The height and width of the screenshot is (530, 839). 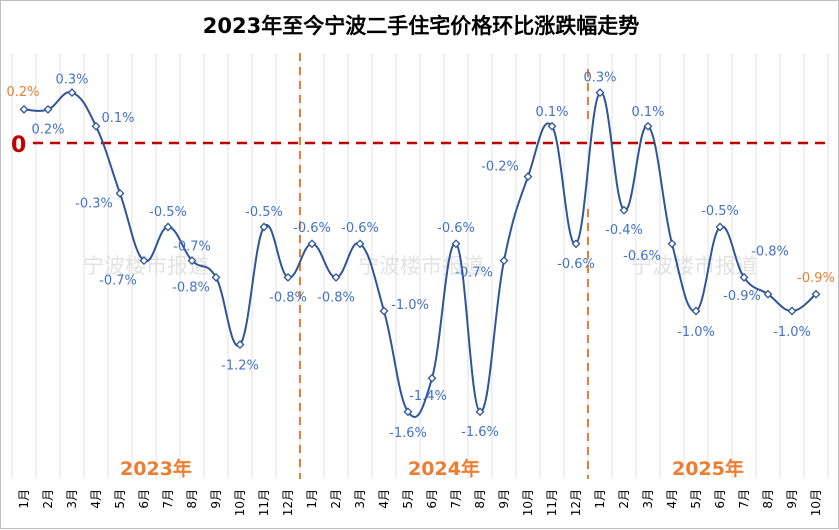 What do you see at coordinates (480, 432) in the screenshot?
I see `data-label: -1.6%` at bounding box center [480, 432].